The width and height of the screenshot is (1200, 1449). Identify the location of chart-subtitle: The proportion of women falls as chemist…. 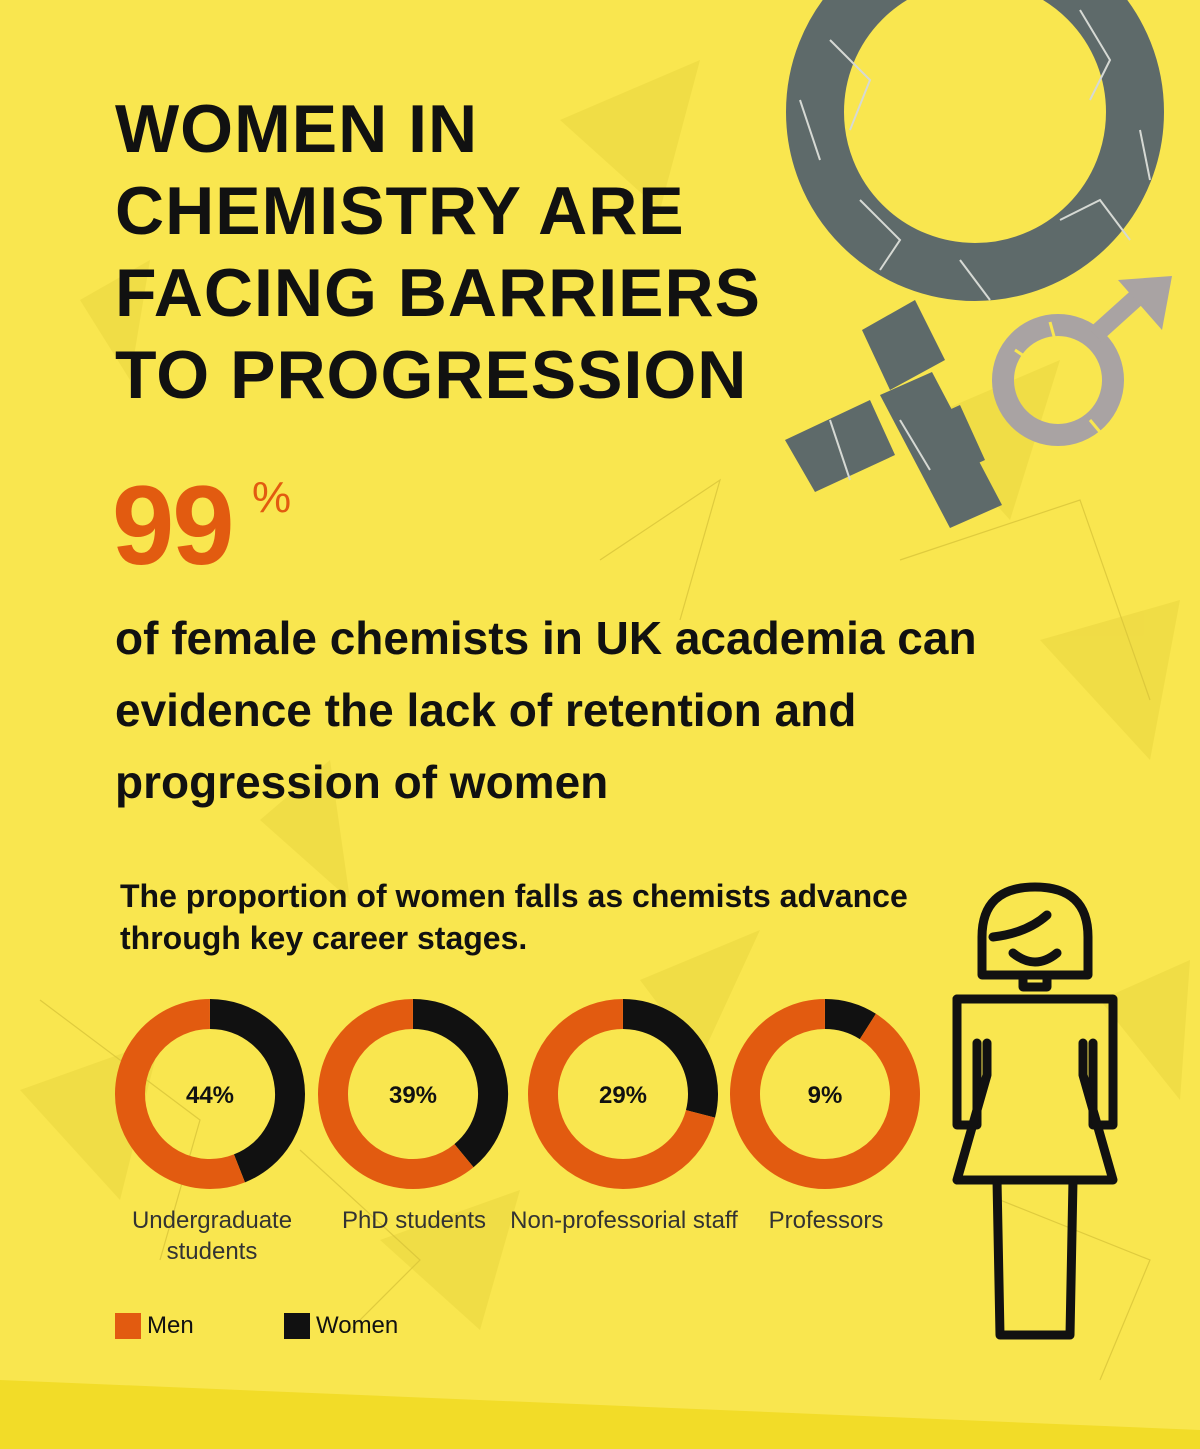
(514, 917).